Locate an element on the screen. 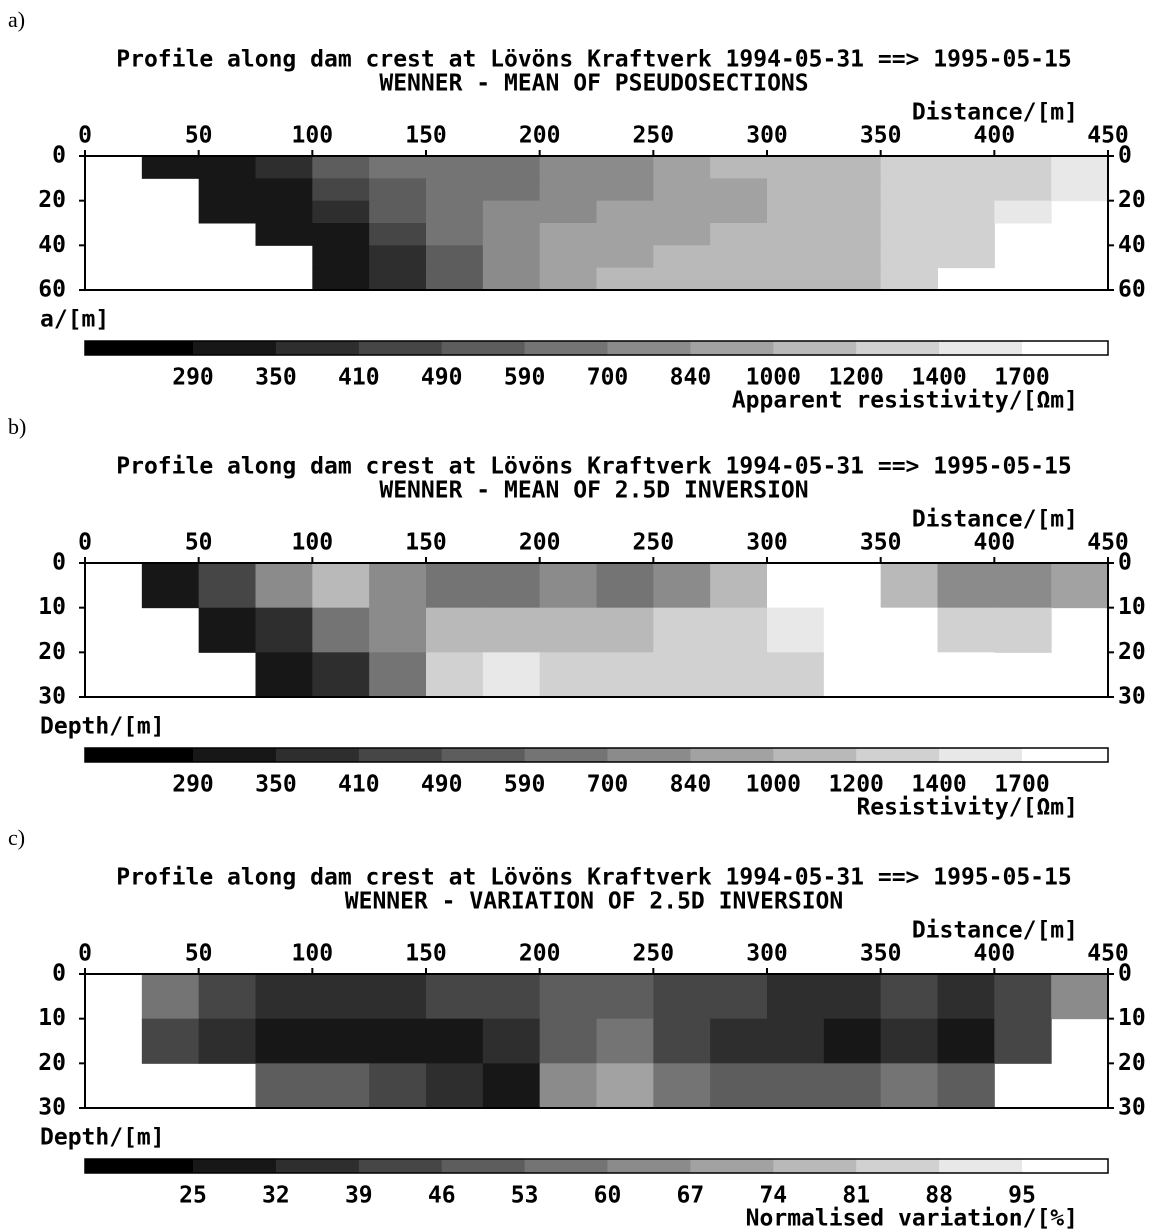  colorbar-label: Normalised variation/[%] is located at coordinates (912, 1218).